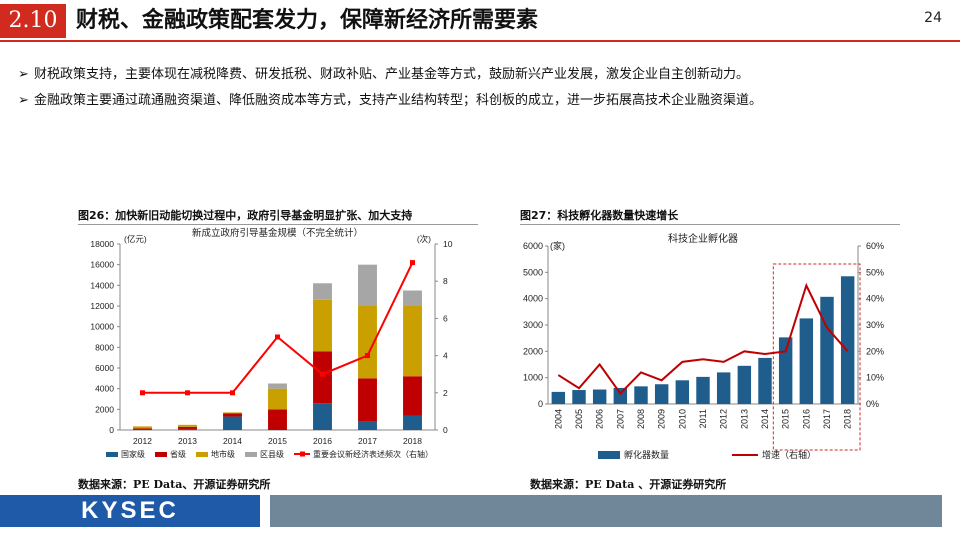 This screenshot has width=960, height=540. What do you see at coordinates (786, 419) in the screenshot?
I see `x-tick-label: 2015` at bounding box center [786, 419].